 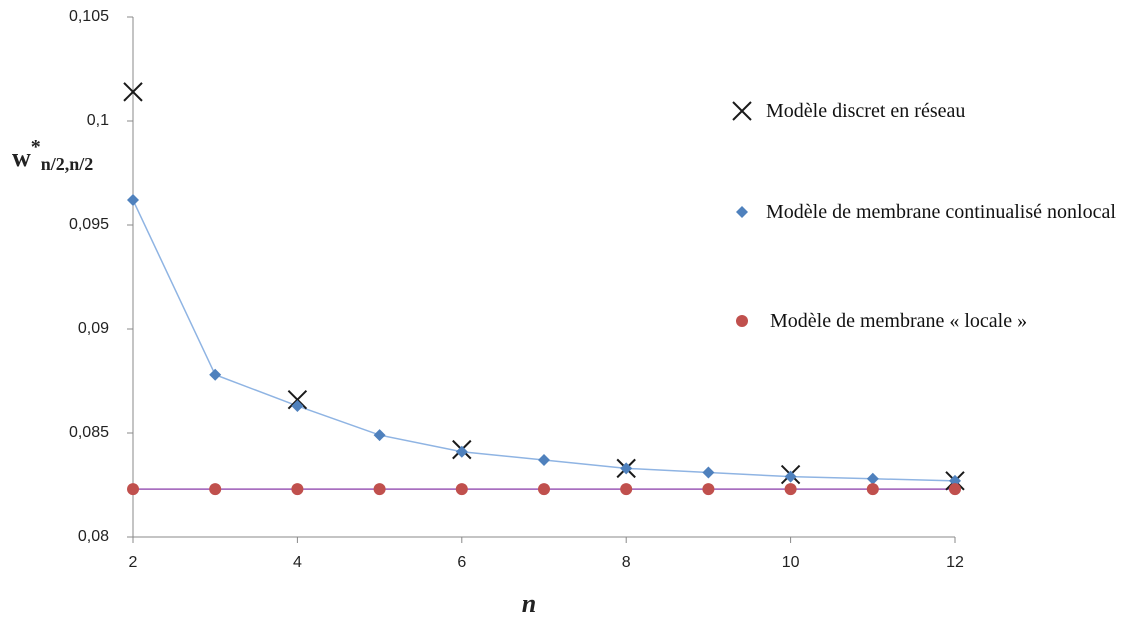 What do you see at coordinates (36, 147) in the screenshot?
I see `y-label-sup: *` at bounding box center [36, 147].